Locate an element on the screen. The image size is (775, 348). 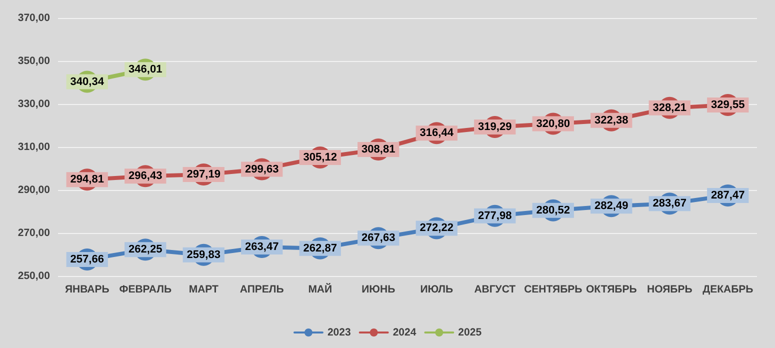
y-tick-label: 250,00 is located at coordinates (34, 276).